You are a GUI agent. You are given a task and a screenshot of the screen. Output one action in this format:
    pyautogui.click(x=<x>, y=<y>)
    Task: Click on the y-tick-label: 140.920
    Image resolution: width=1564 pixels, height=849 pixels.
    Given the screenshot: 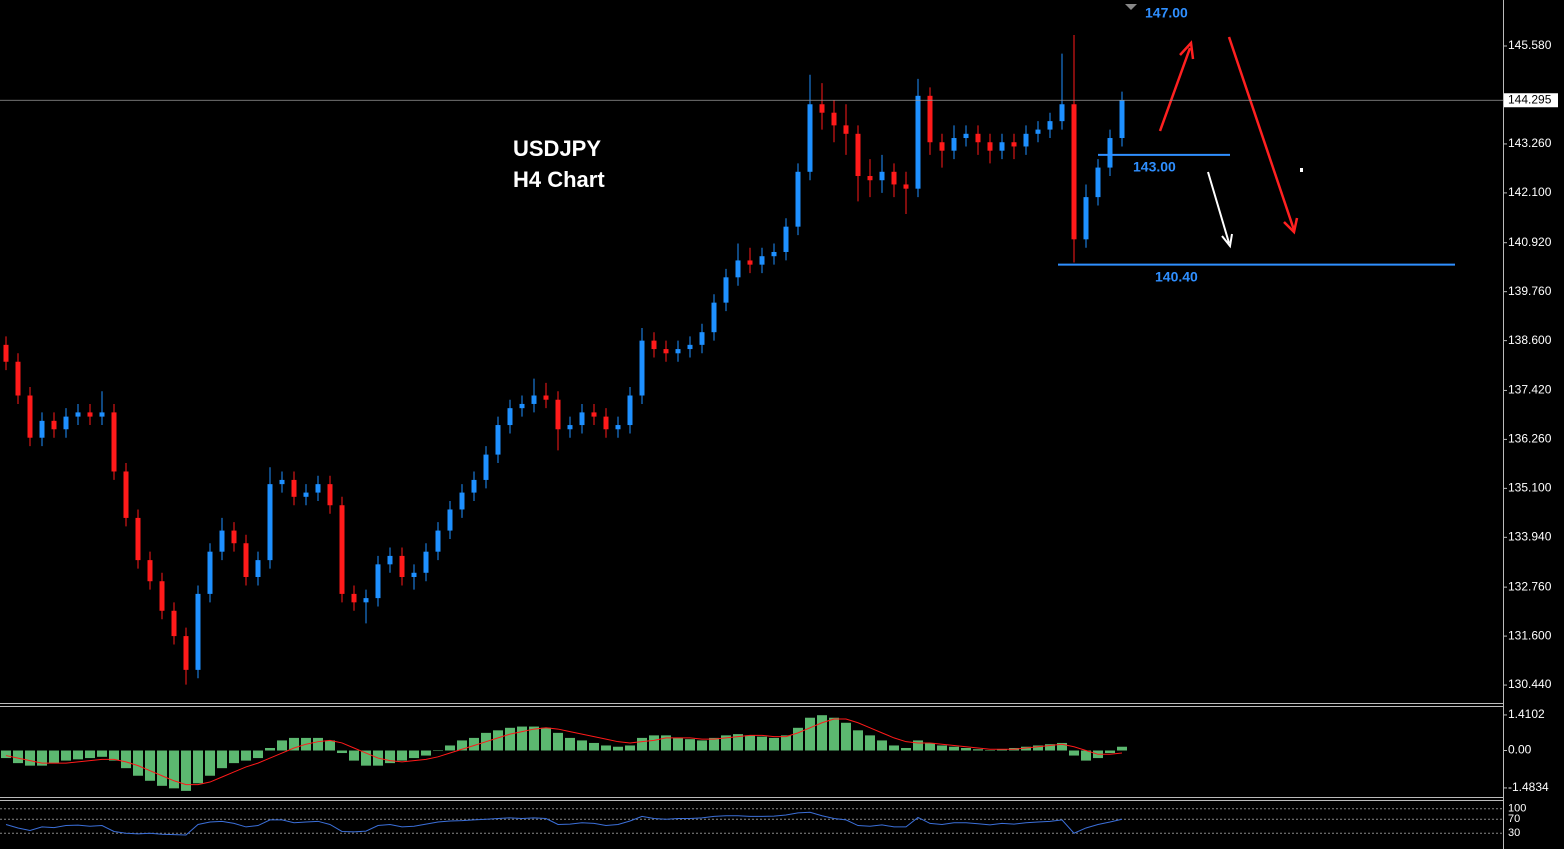 What is the action you would take?
    pyautogui.click(x=1530, y=242)
    